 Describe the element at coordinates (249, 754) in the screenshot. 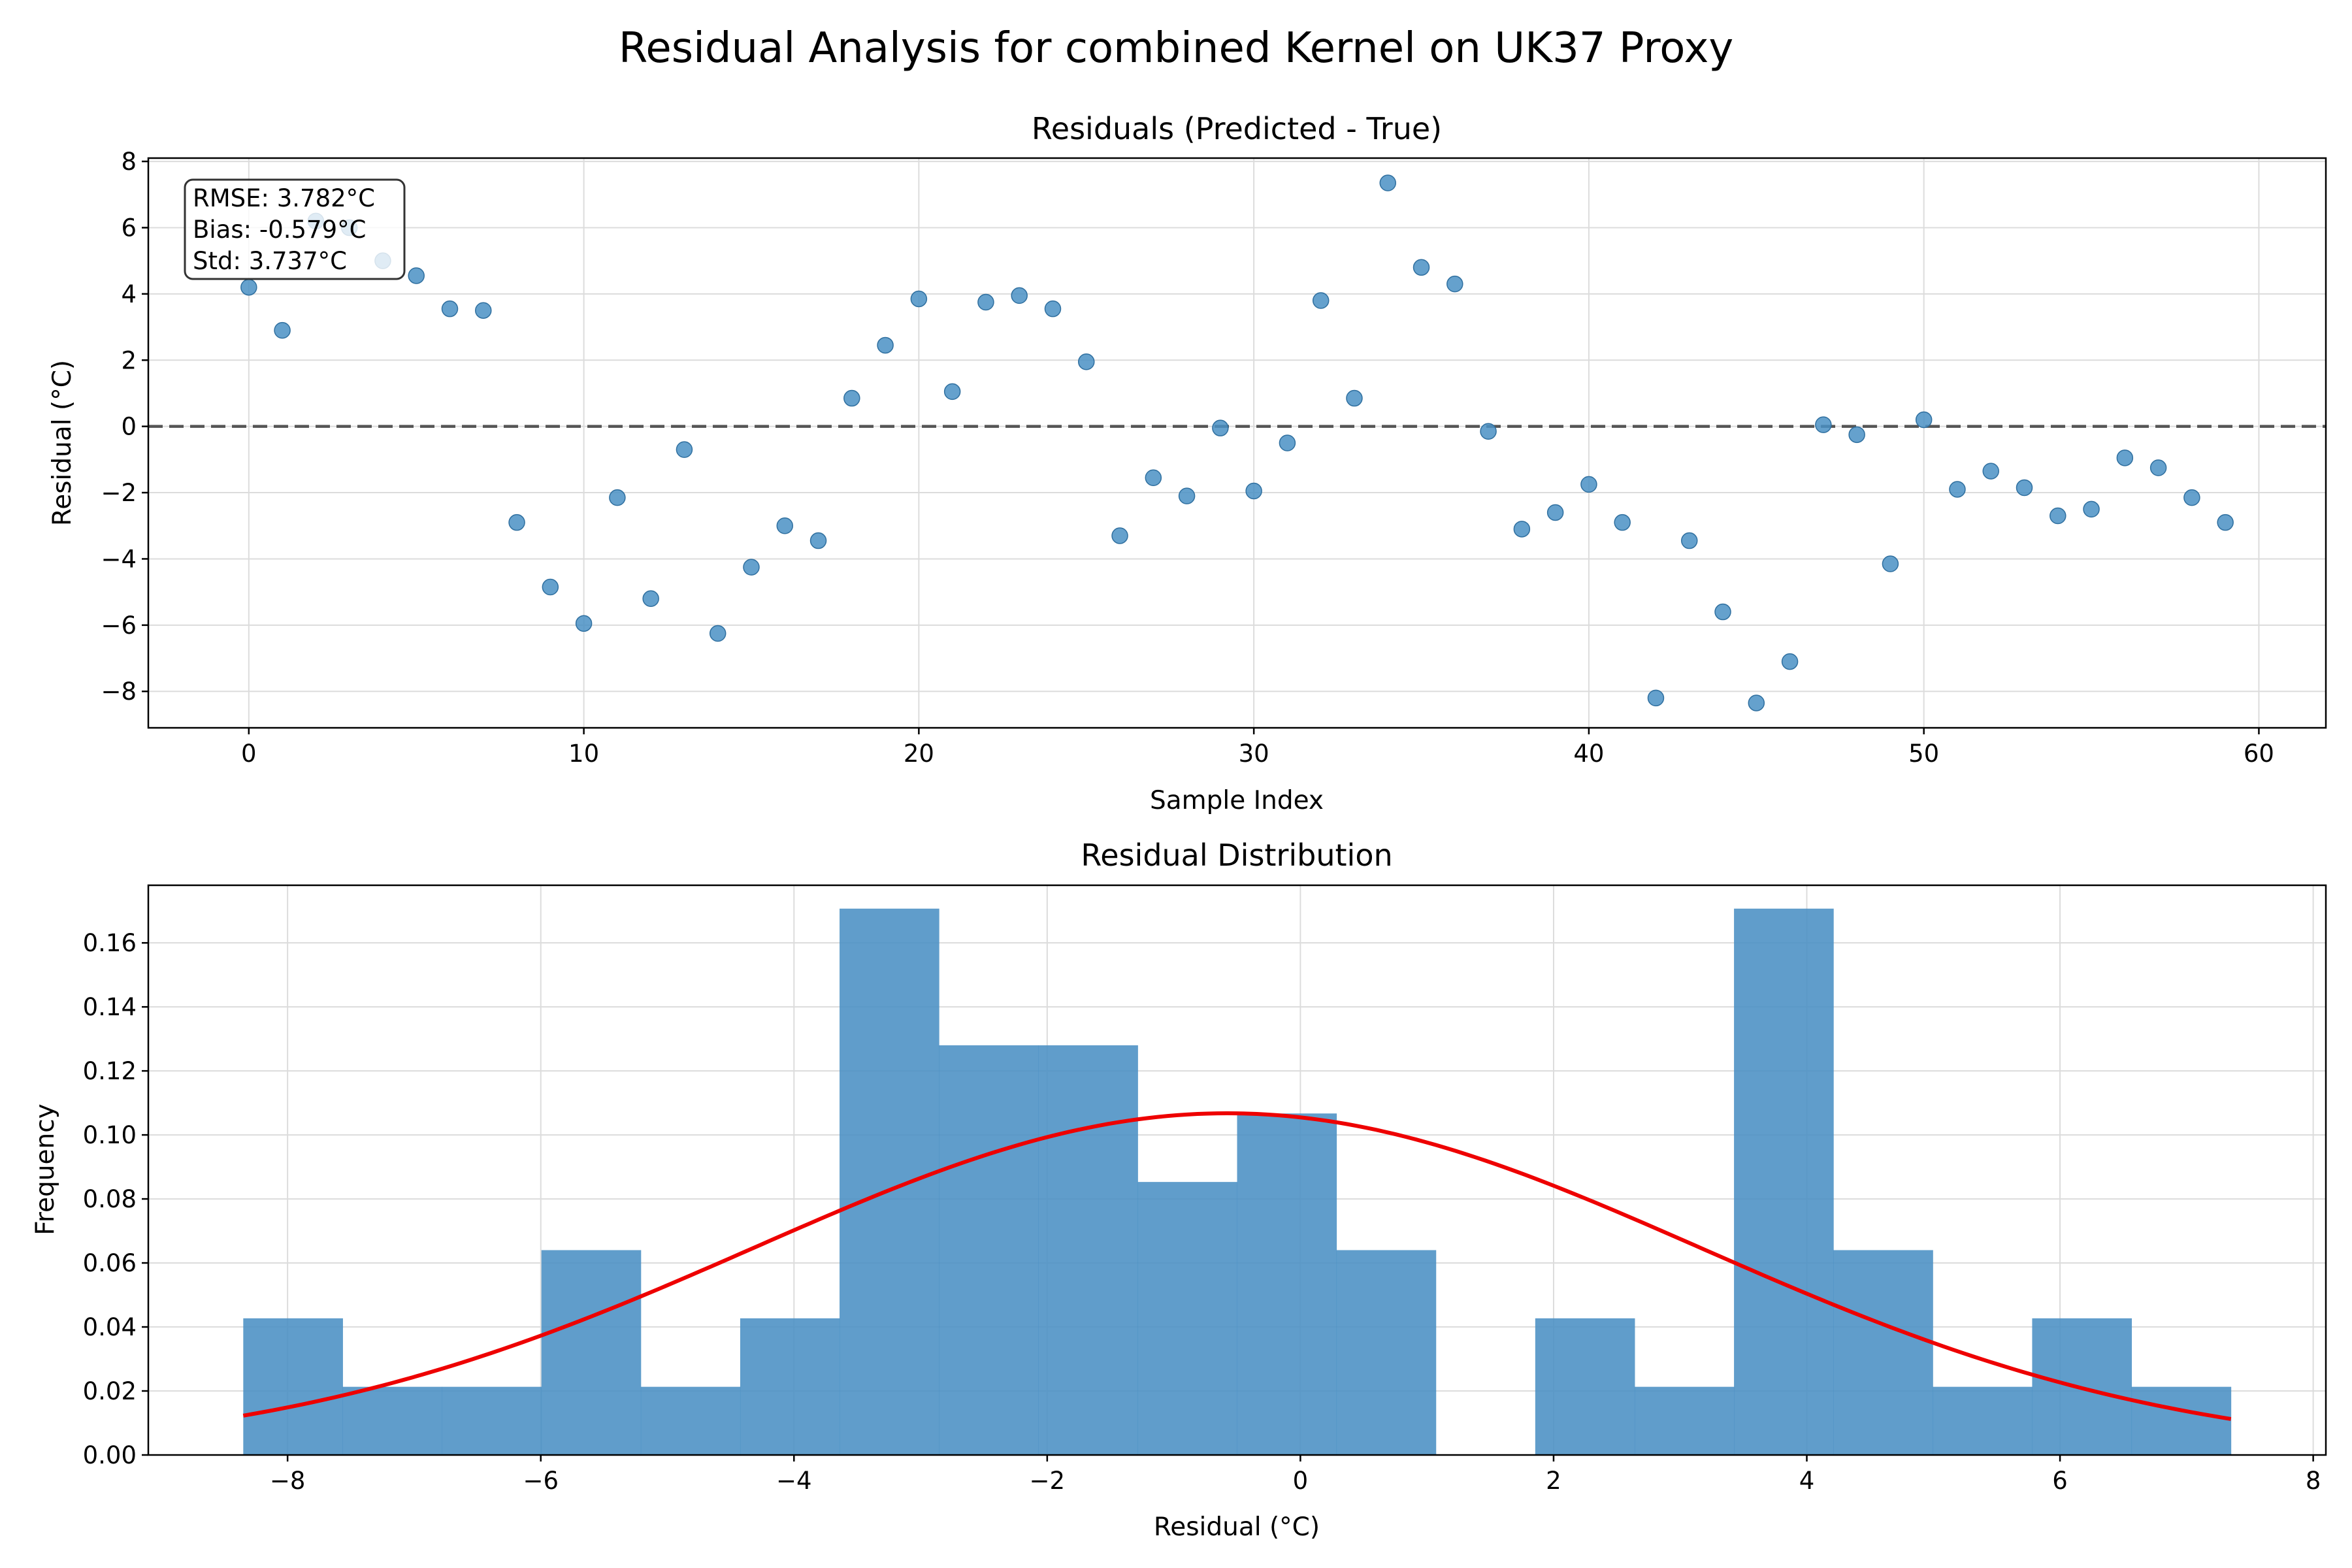

I see `scatter-x-tick-label: 0` at that location.